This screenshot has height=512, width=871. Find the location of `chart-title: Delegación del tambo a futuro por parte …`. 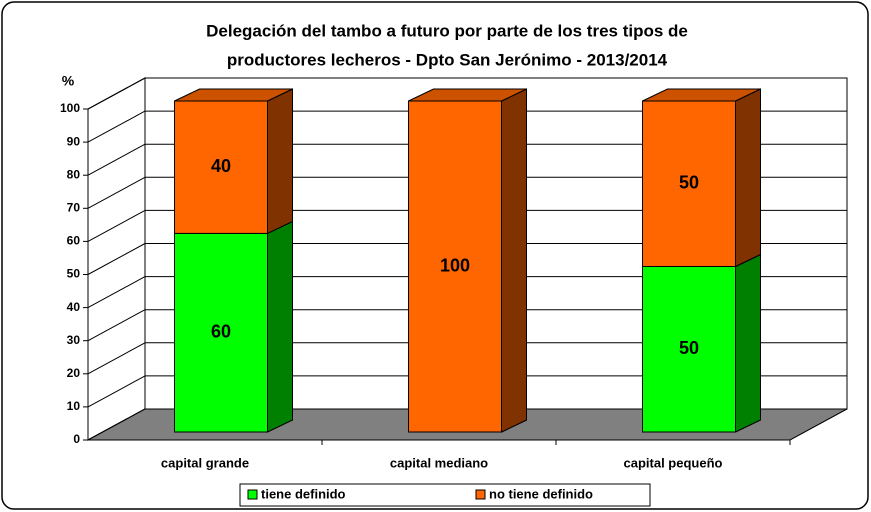

chart-title: Delegación del tambo a futuro por parte … is located at coordinates (447, 30).